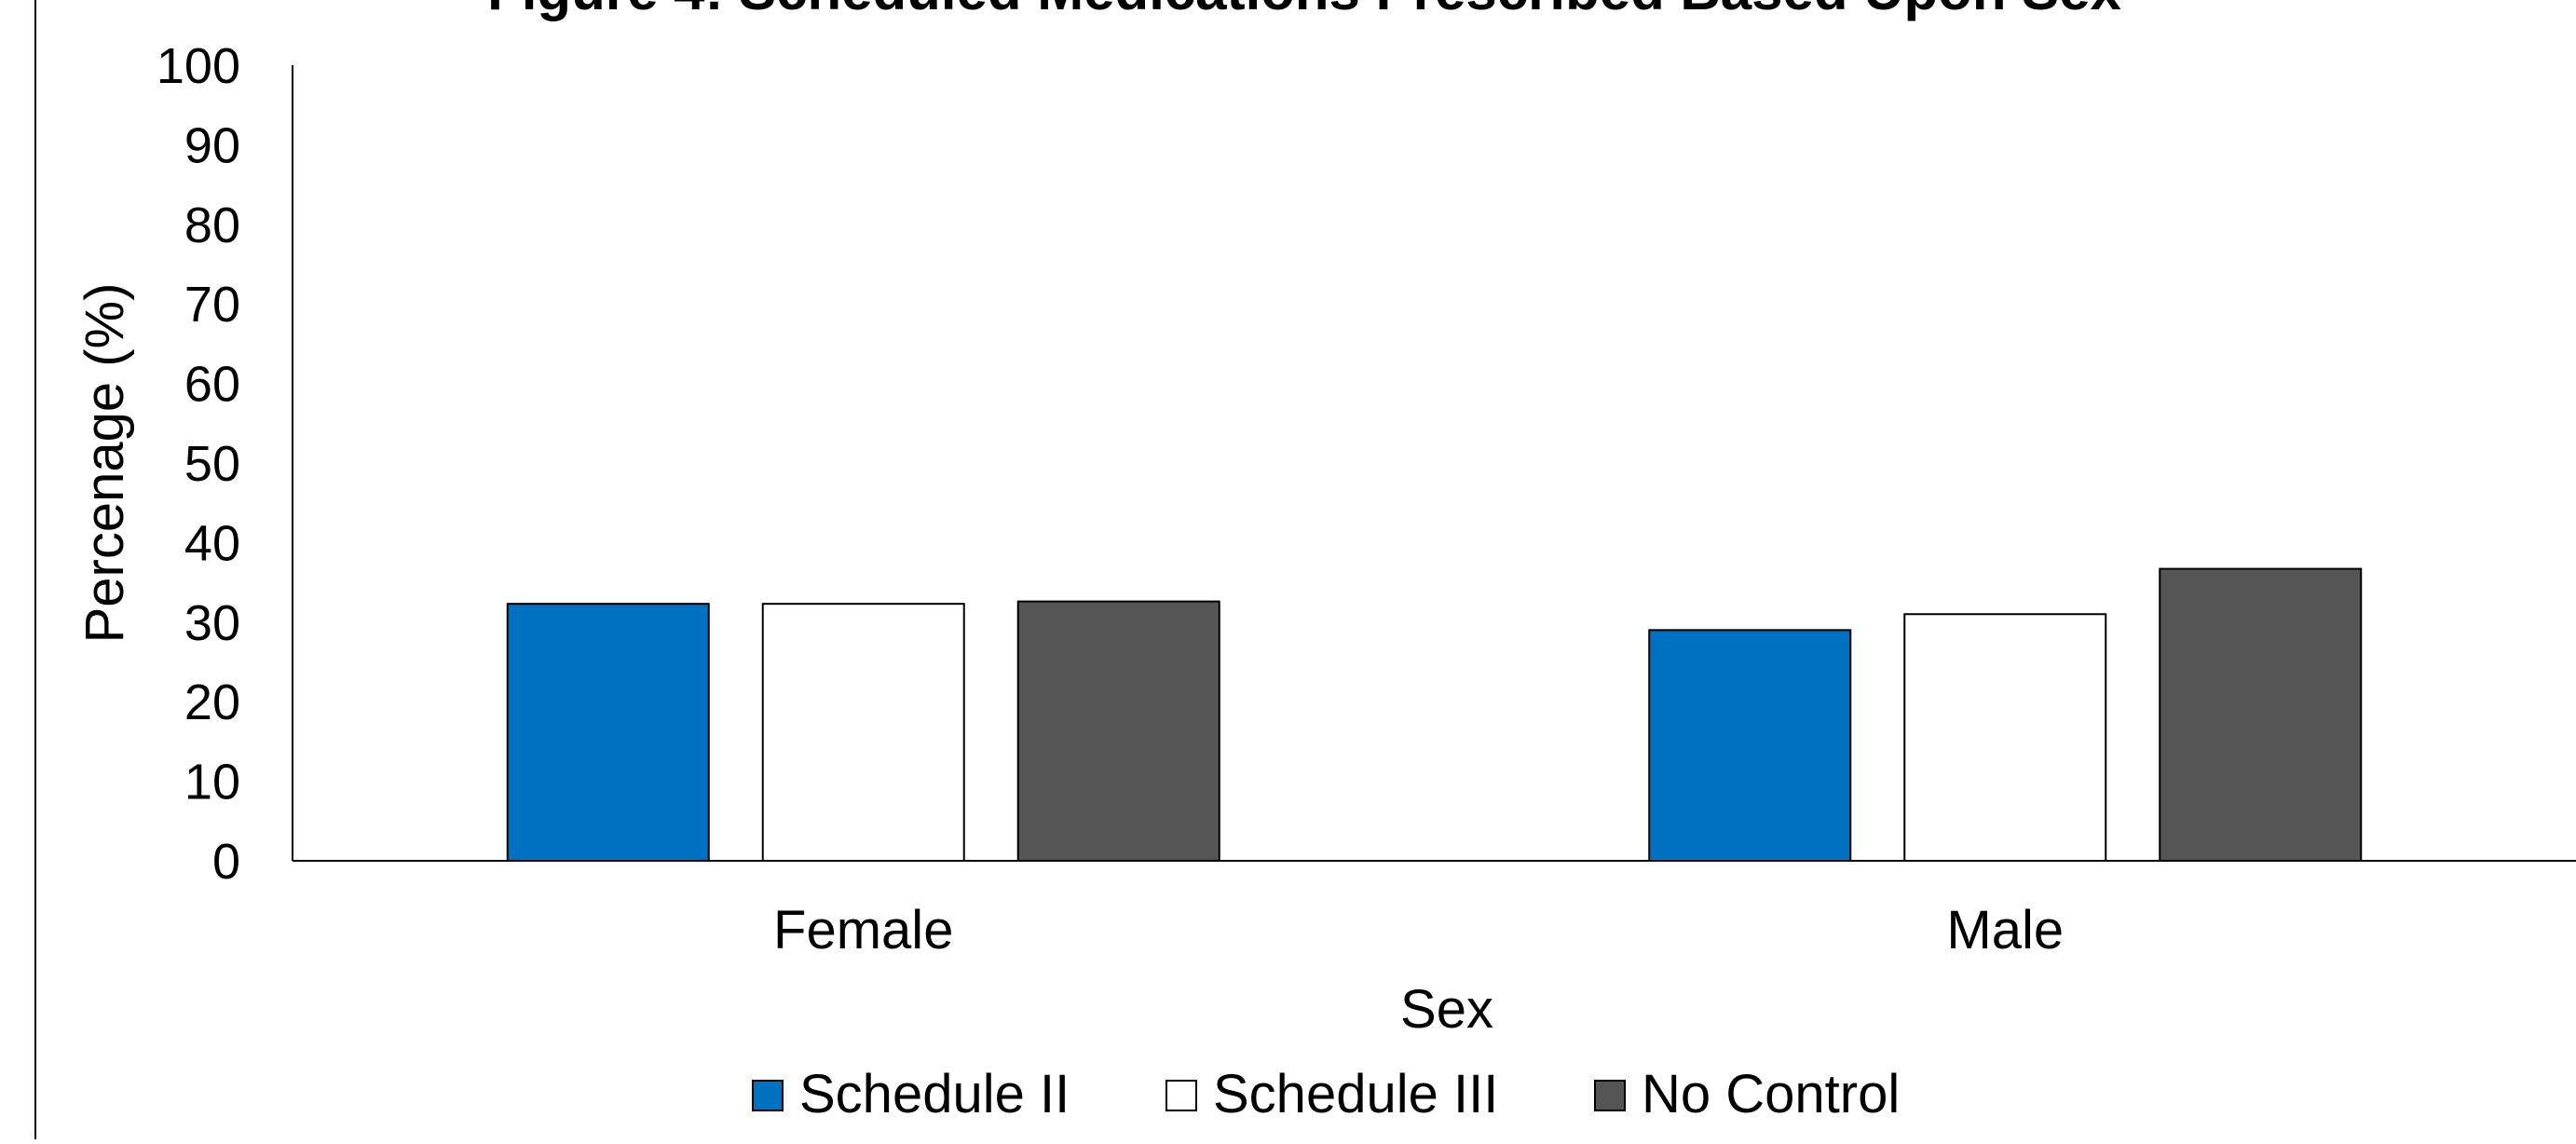  Describe the element at coordinates (2261, 714) in the screenshot. I see `bar-no-control-male` at that location.